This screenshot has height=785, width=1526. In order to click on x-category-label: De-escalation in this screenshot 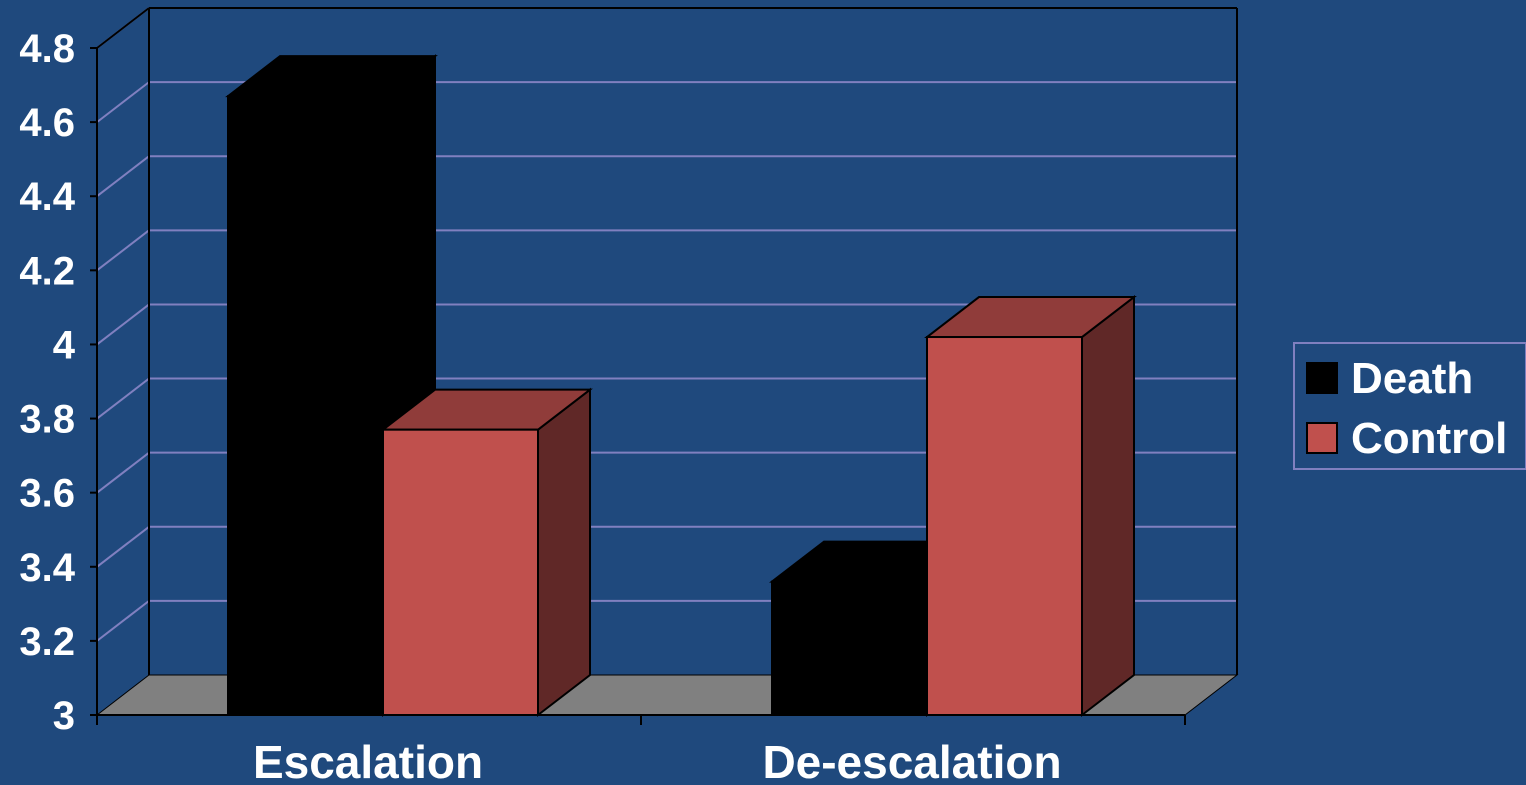, I will do `click(911, 760)`.